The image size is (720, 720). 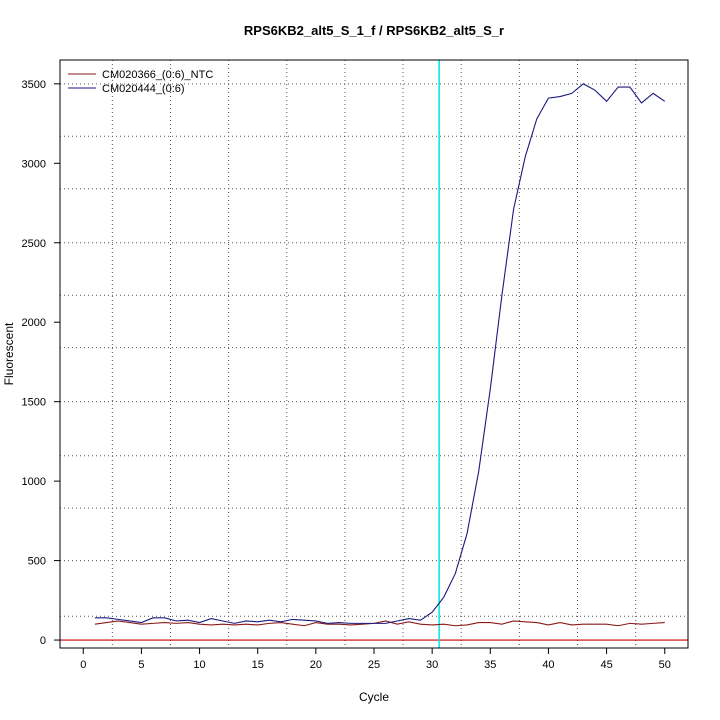 I want to click on x-tick-label: 40, so click(x=548, y=665).